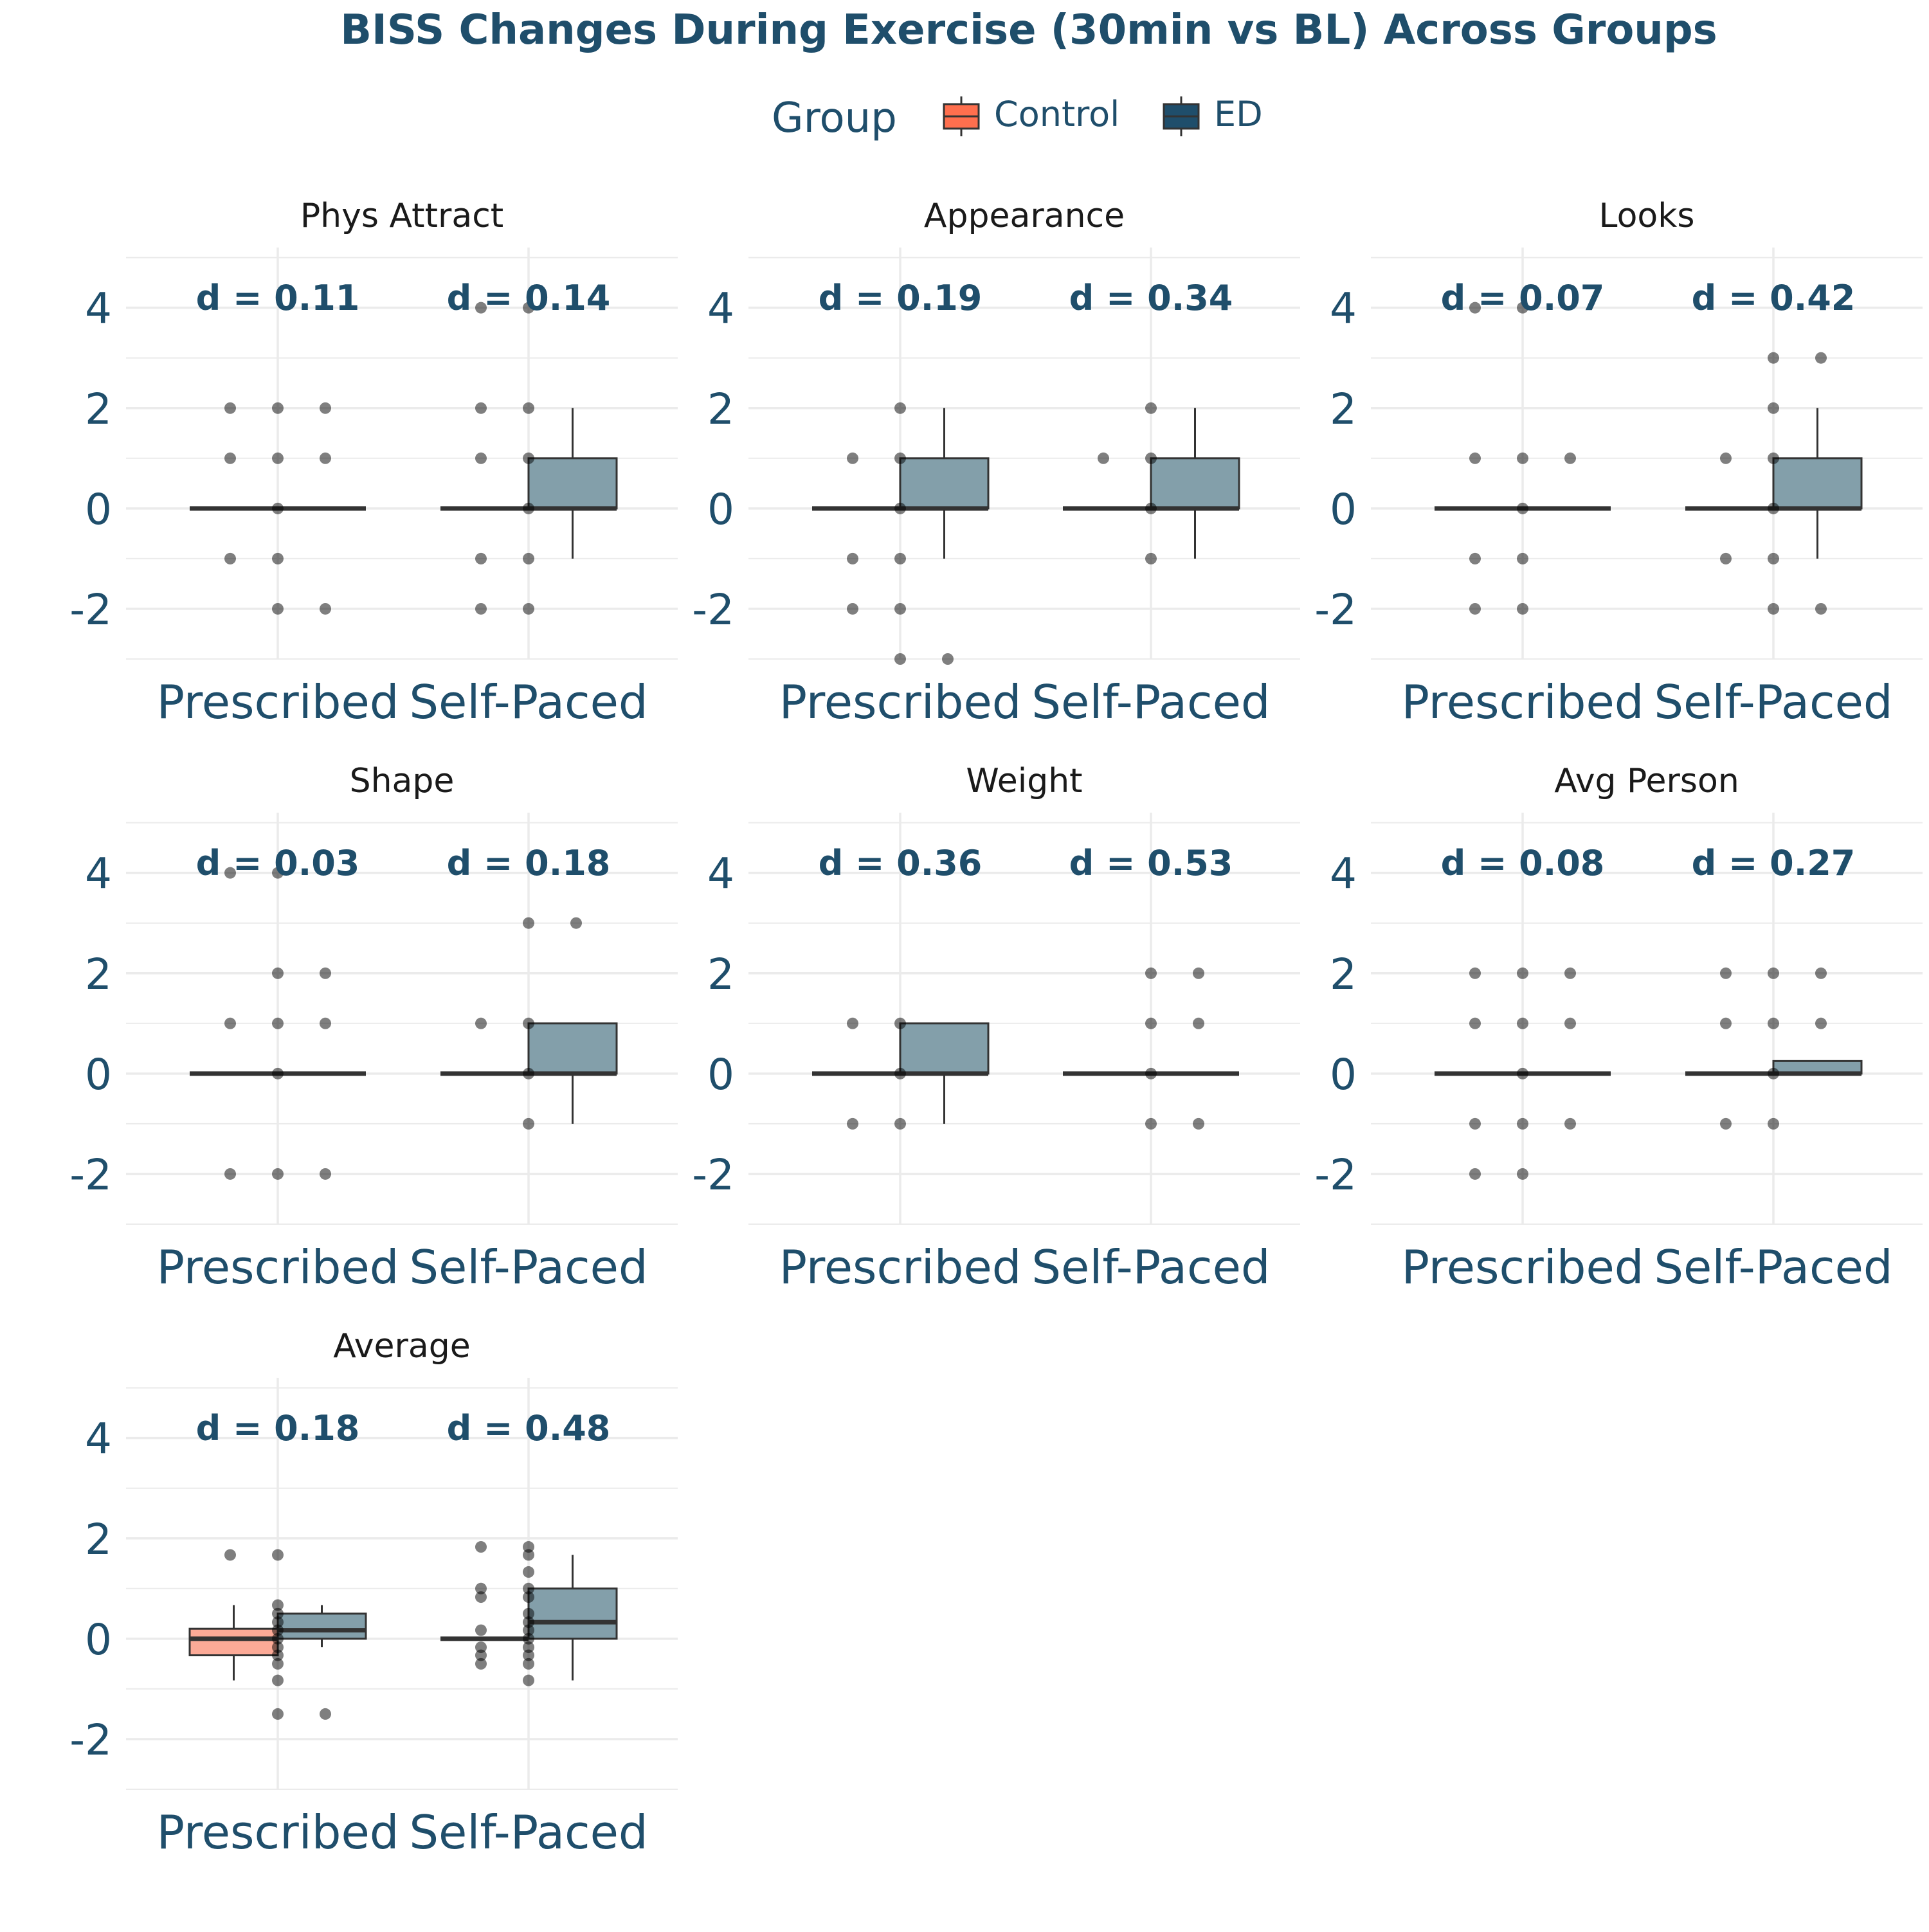  What do you see at coordinates (278, 1428) in the screenshot?
I see `effect-size-label: d = 0.18` at bounding box center [278, 1428].